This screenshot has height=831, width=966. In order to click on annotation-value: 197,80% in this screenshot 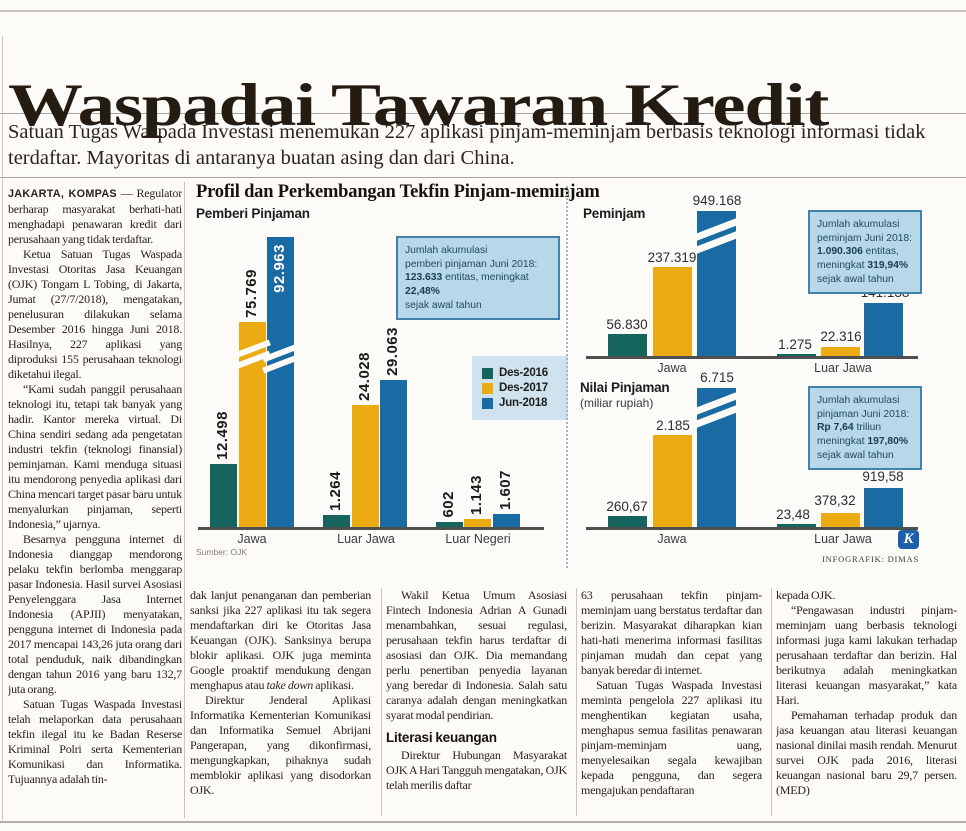, I will do `click(888, 442)`.